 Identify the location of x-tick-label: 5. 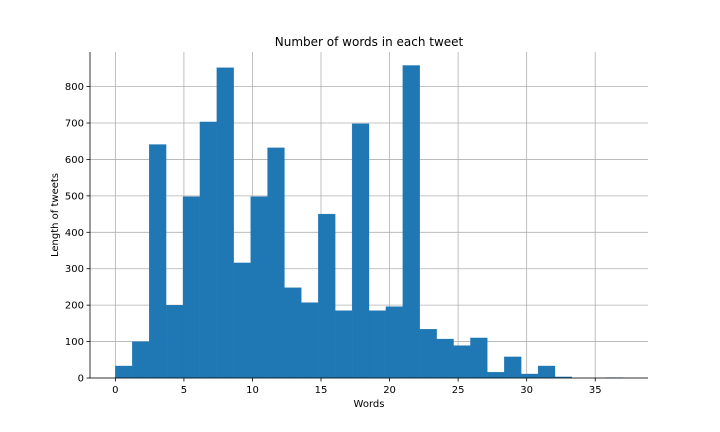
(184, 390).